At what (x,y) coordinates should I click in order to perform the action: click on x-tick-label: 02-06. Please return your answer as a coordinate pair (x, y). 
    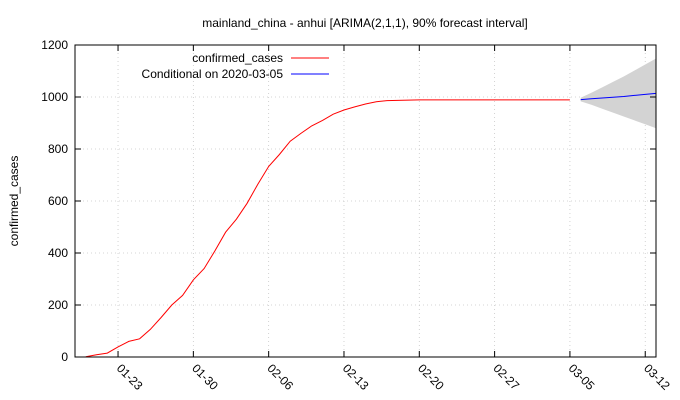
    Looking at the image, I should click on (281, 377).